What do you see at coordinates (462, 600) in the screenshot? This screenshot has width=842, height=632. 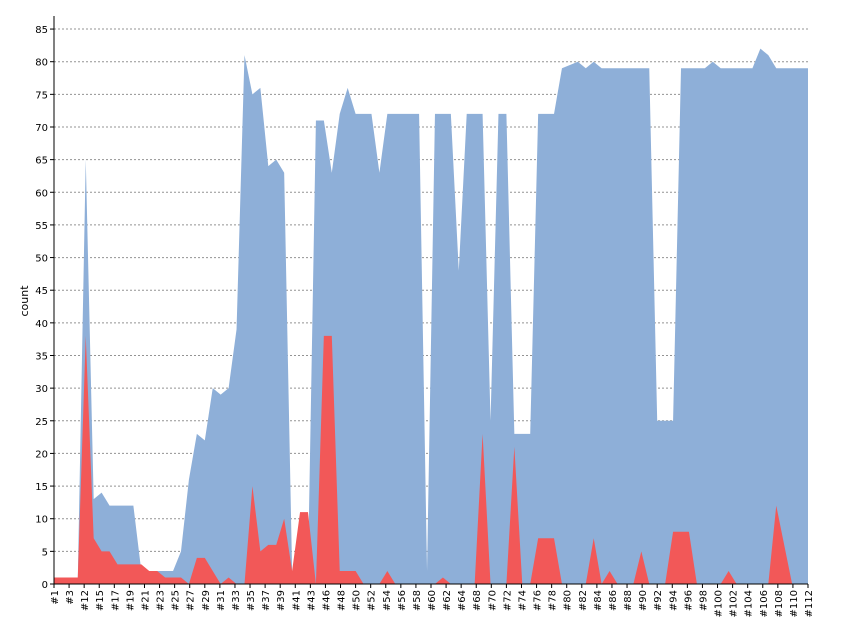 I see `x-tick-label: #64` at bounding box center [462, 600].